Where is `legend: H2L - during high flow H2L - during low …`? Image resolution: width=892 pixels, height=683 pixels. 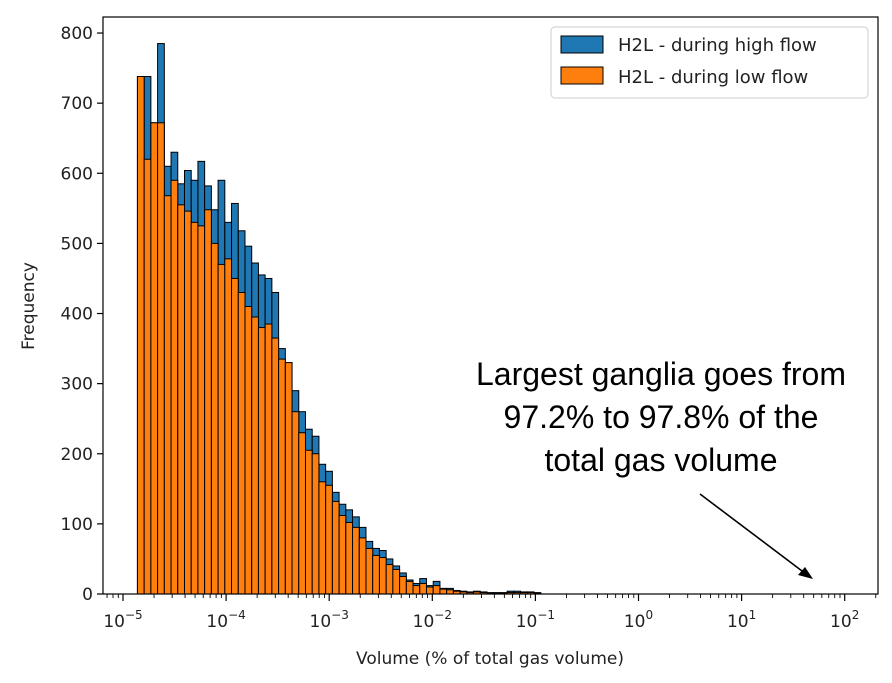 legend: H2L - during high flow H2L - during low … is located at coordinates (709, 62).